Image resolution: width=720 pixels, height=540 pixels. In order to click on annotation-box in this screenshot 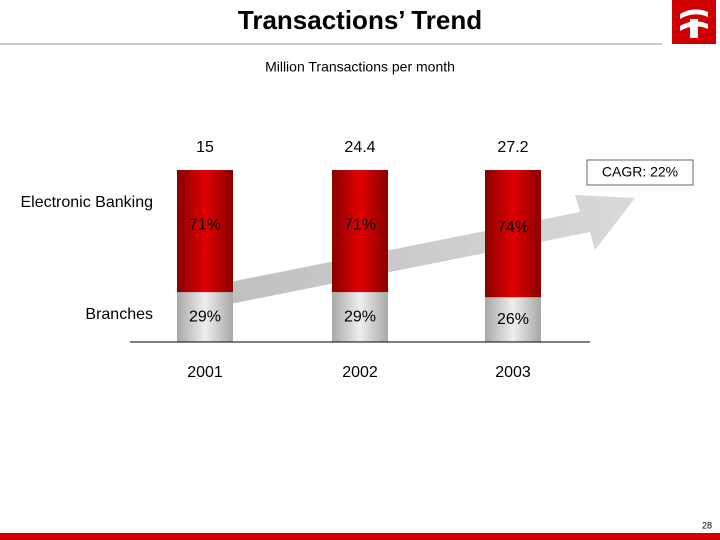, I will do `click(640, 172)`.